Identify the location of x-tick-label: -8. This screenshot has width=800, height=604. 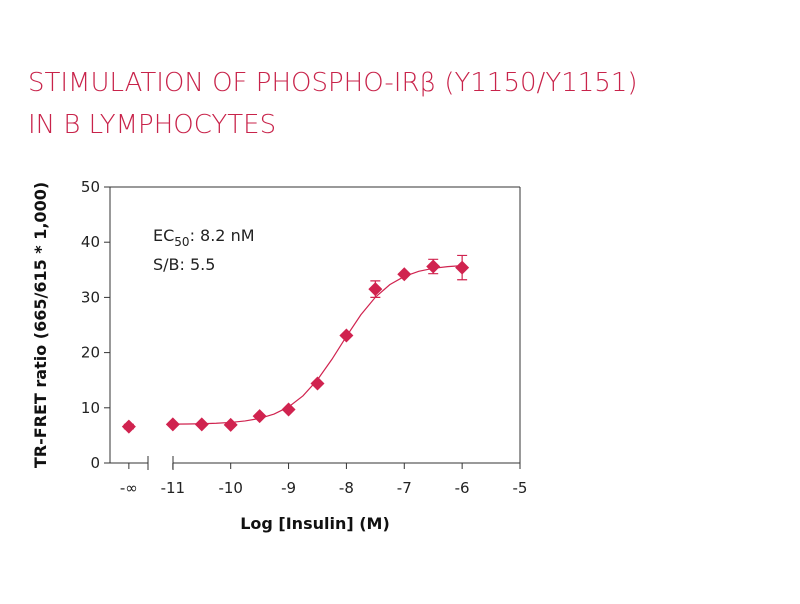
(346, 488).